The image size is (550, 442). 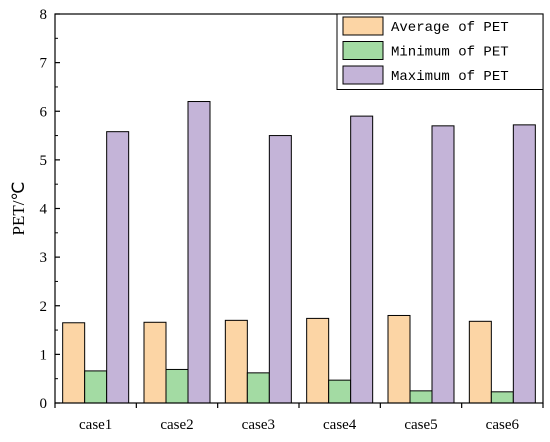 What do you see at coordinates (363, 26) in the screenshot?
I see `legend-swatch-average-of-pet` at bounding box center [363, 26].